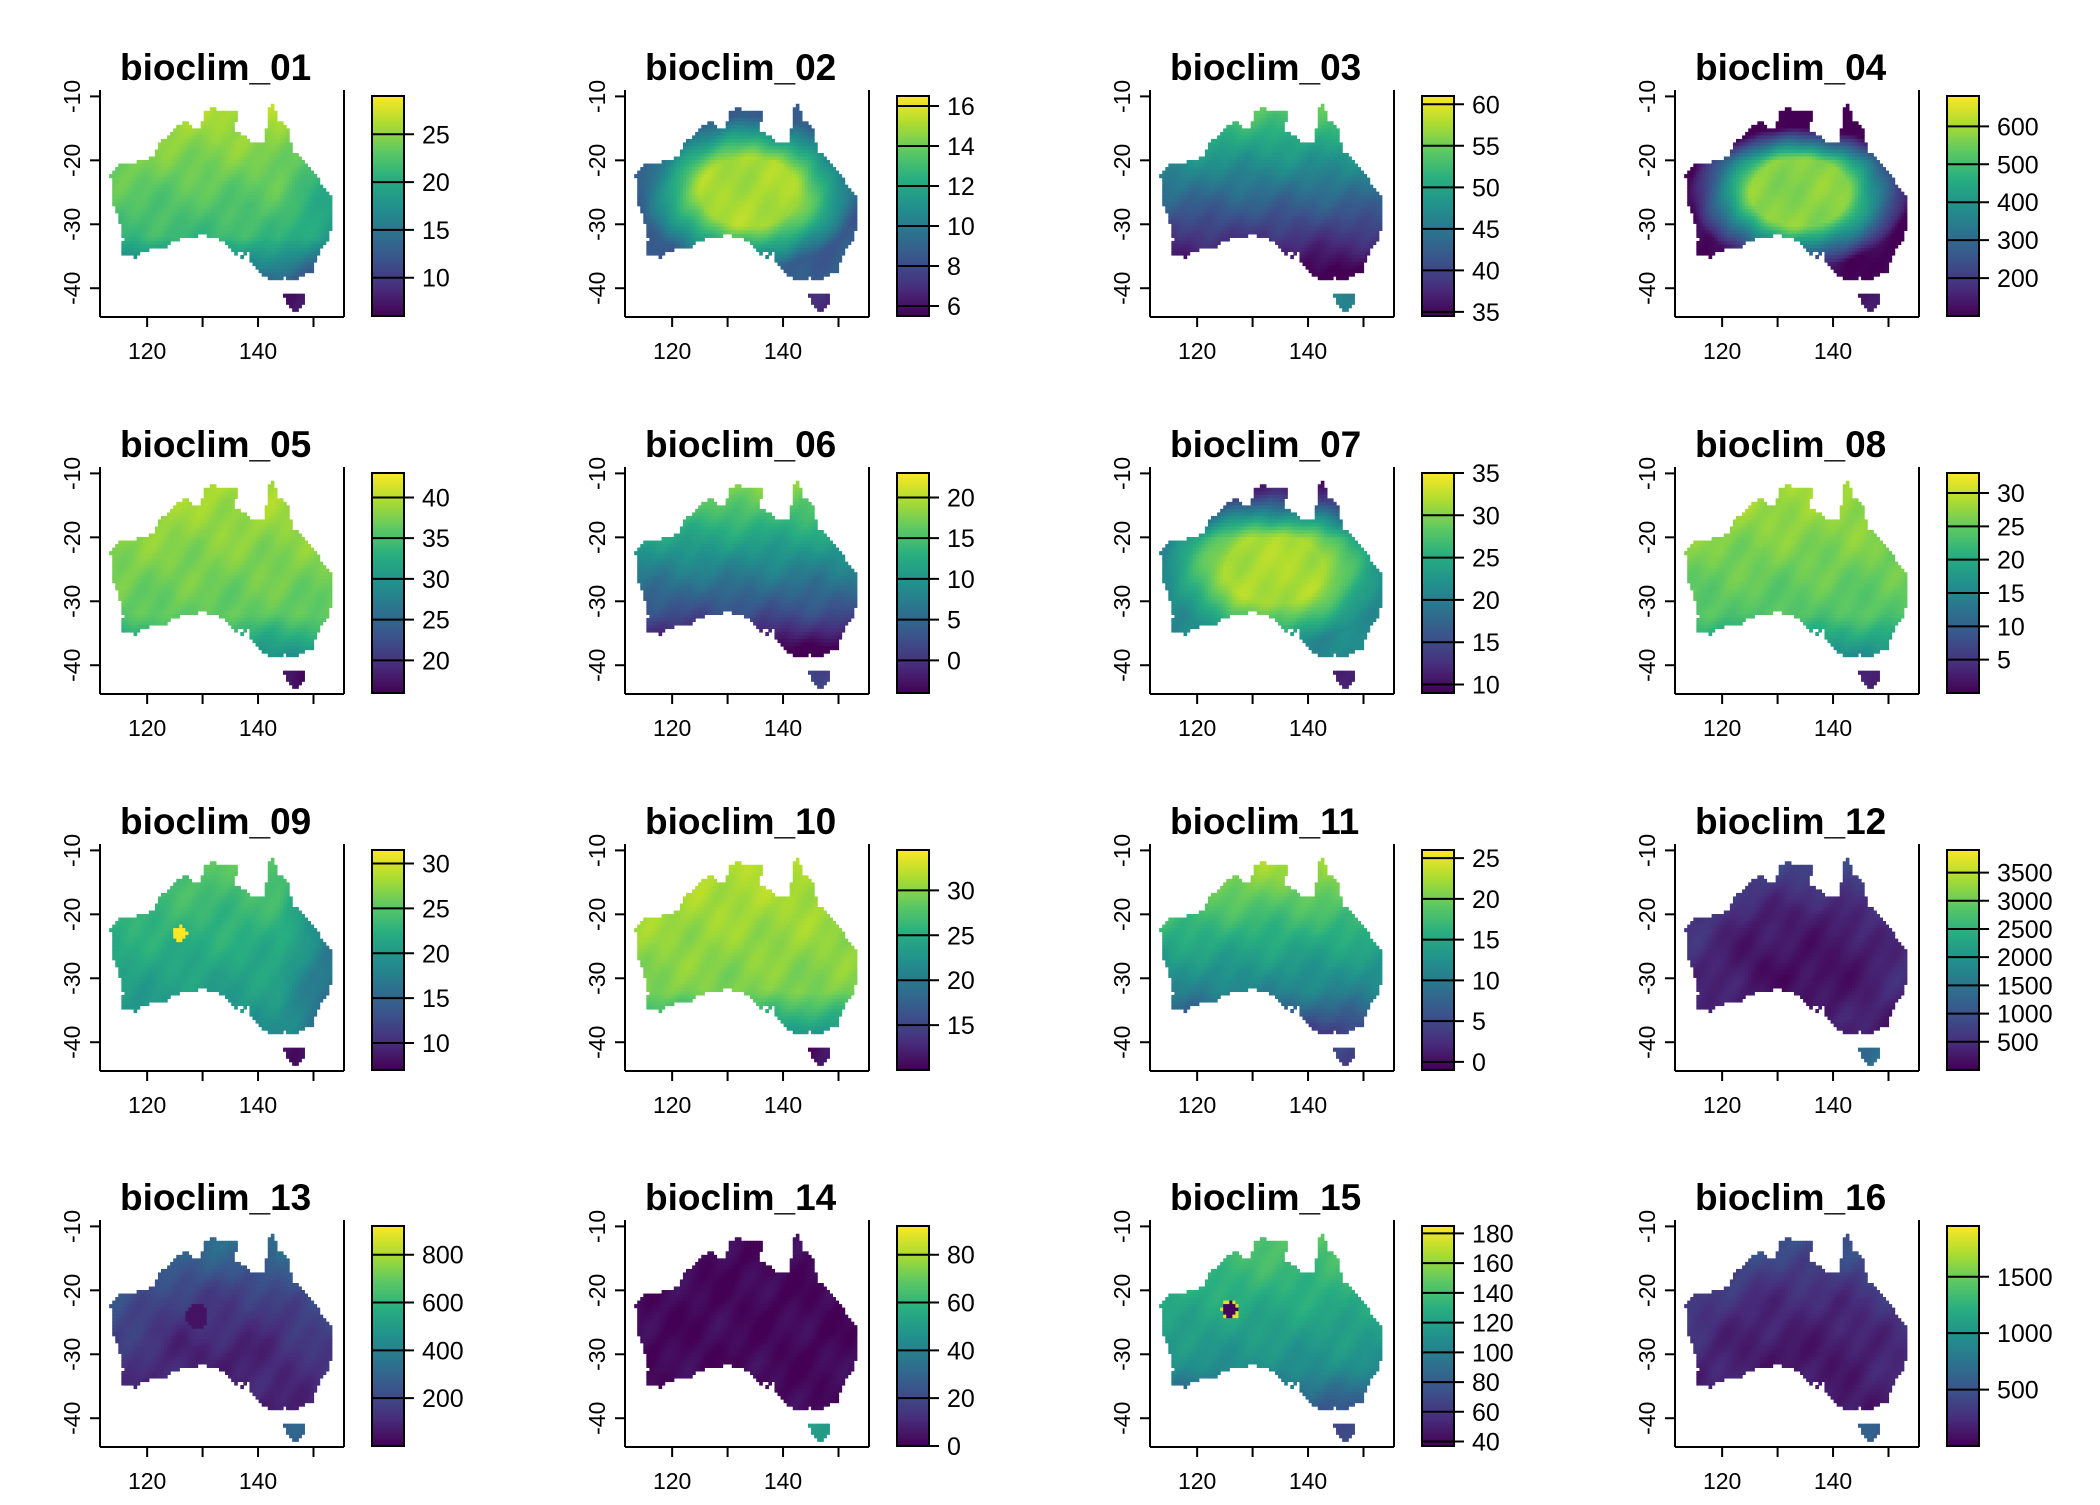 Image resolution: width=2100 pixels, height=1505 pixels. Describe the element at coordinates (215, 821) in the screenshot. I see `panel-title: bioclim_09` at that location.